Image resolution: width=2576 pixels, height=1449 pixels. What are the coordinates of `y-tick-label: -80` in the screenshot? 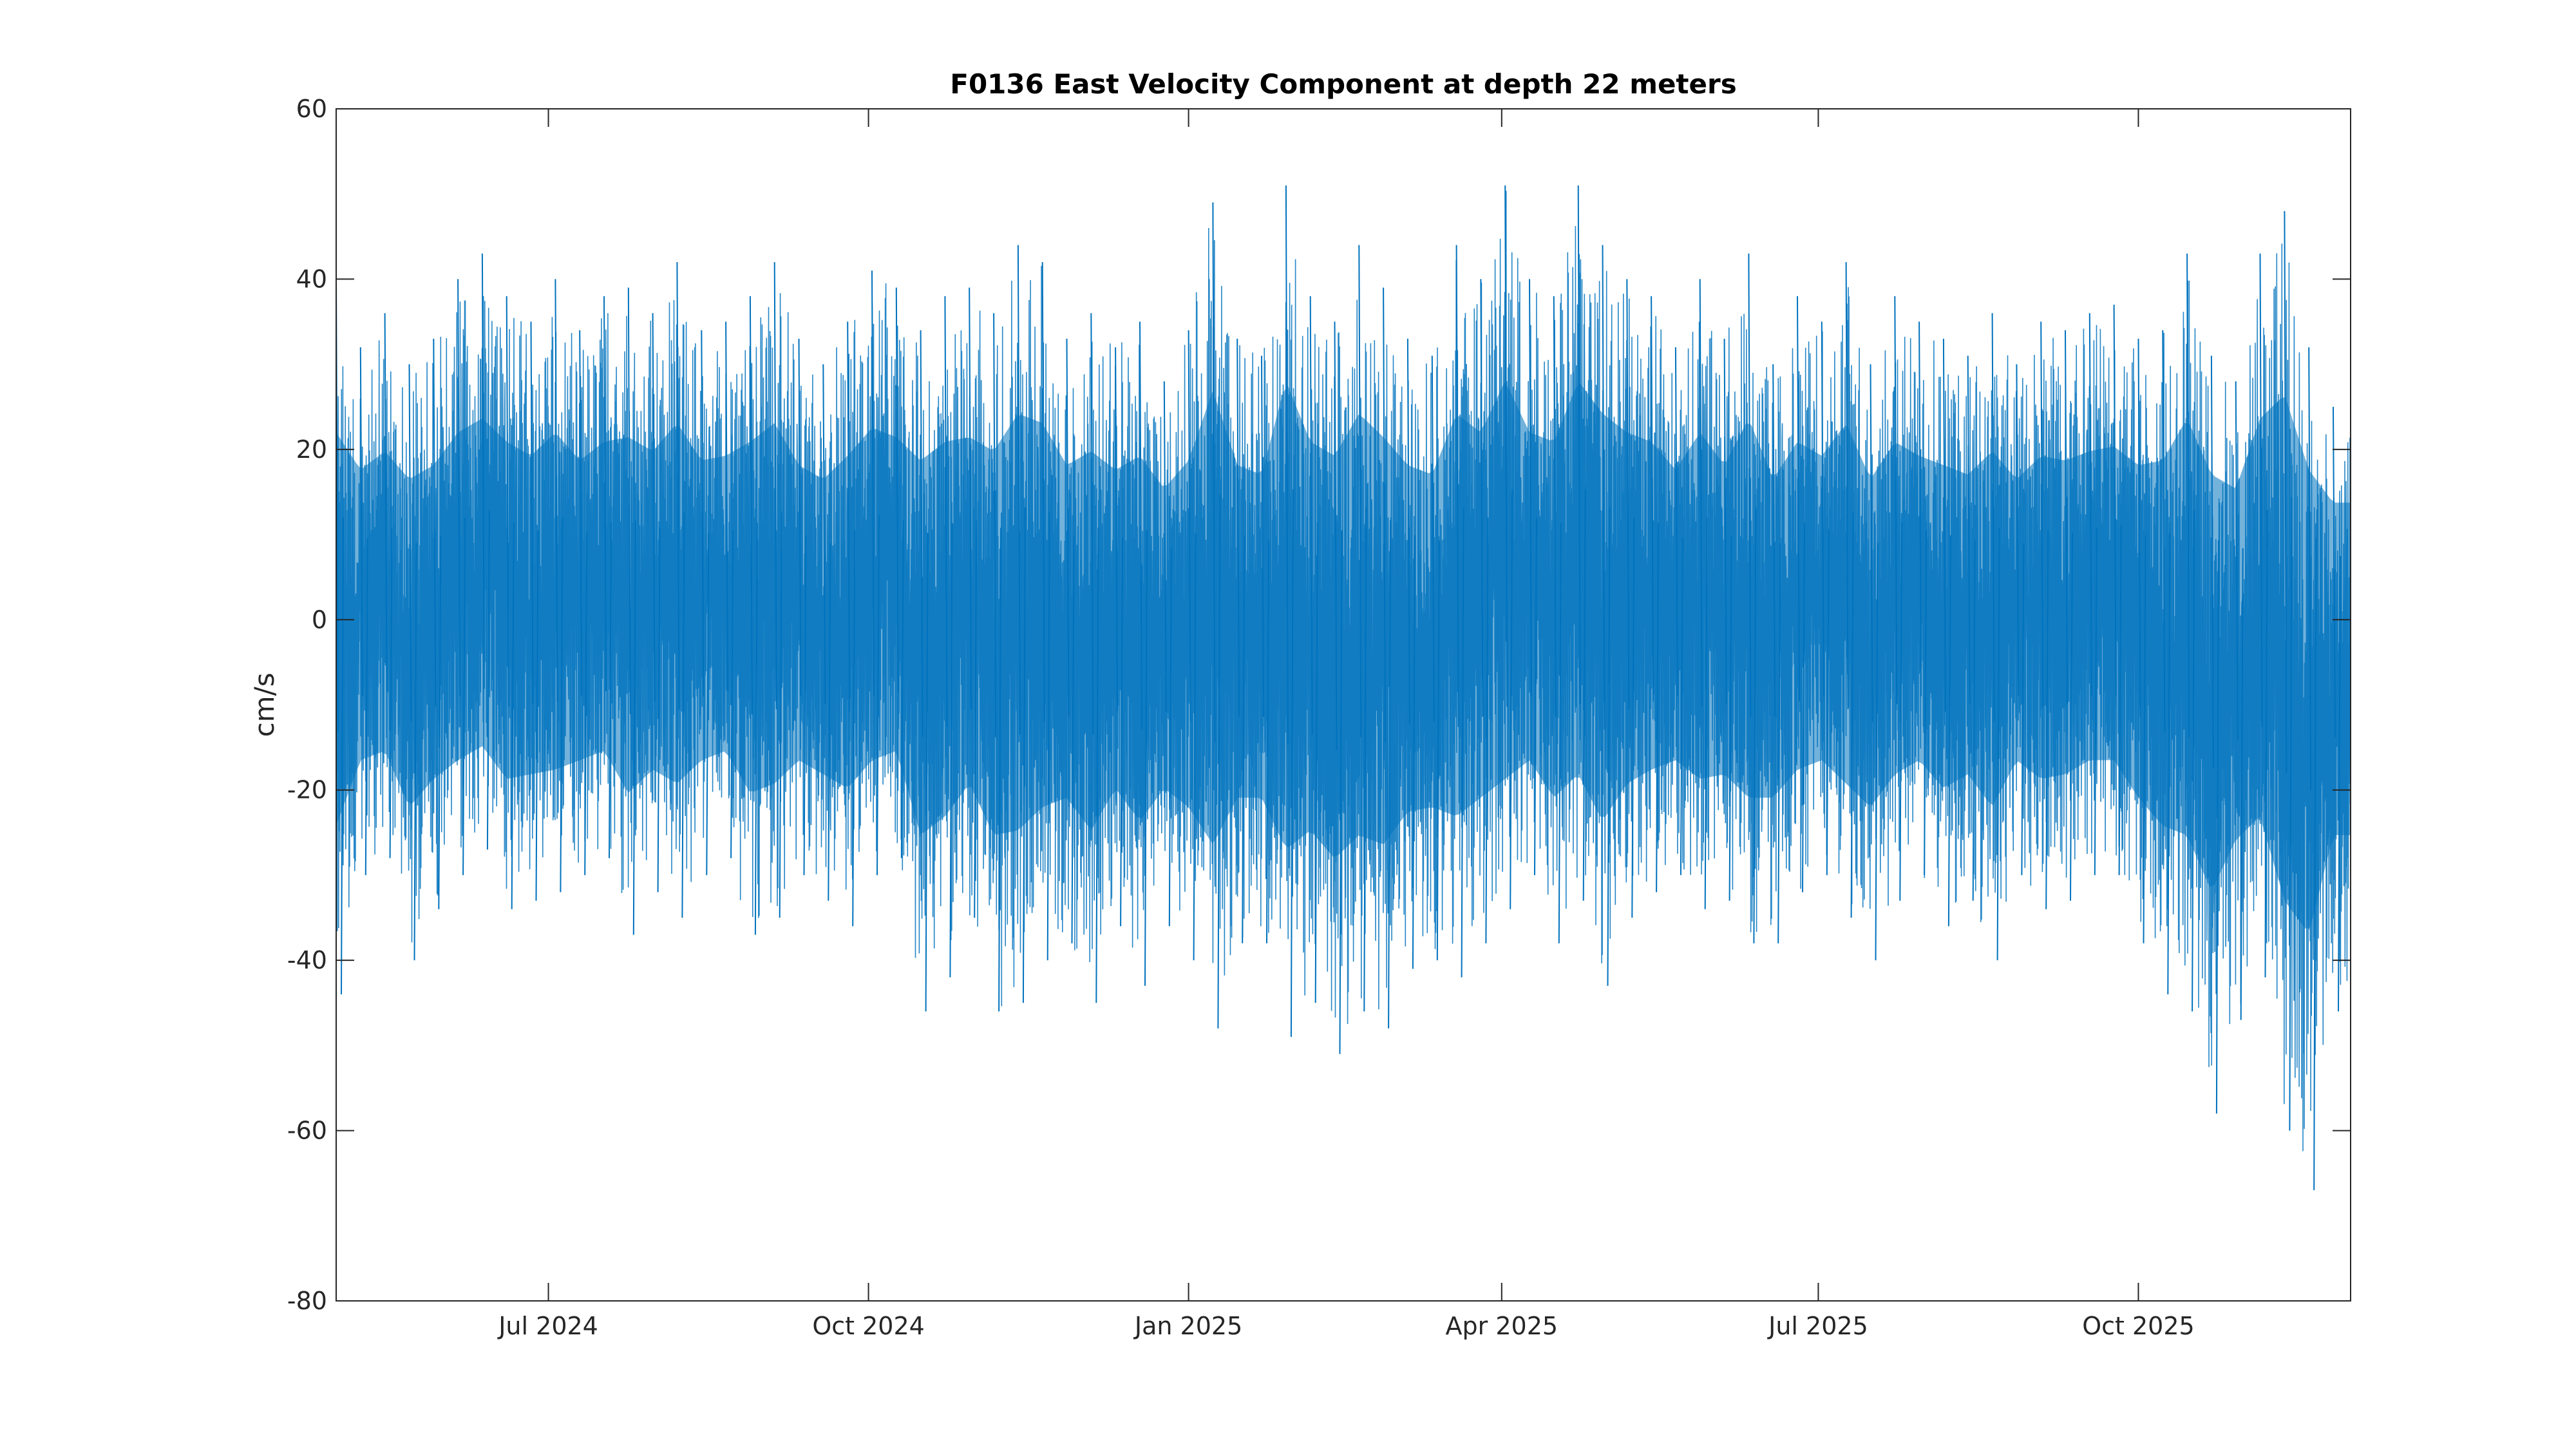 It's located at (307, 1301).